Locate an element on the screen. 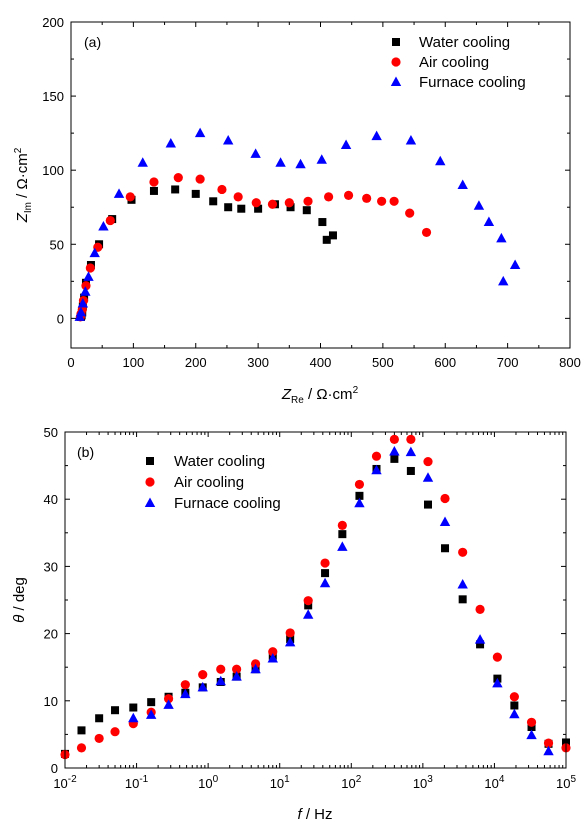 The width and height of the screenshot is (587, 827). y-tick-label: 20 is located at coordinates (51, 634).